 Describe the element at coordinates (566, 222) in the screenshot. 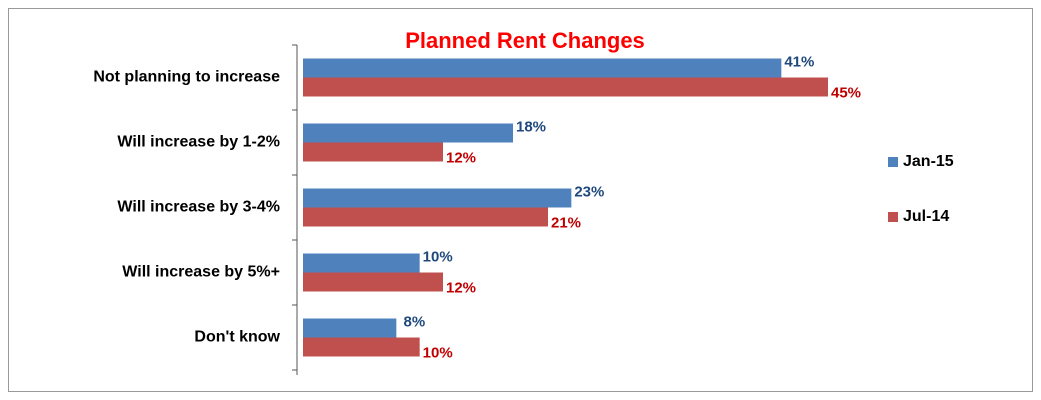

I see `data-label: 21%` at that location.